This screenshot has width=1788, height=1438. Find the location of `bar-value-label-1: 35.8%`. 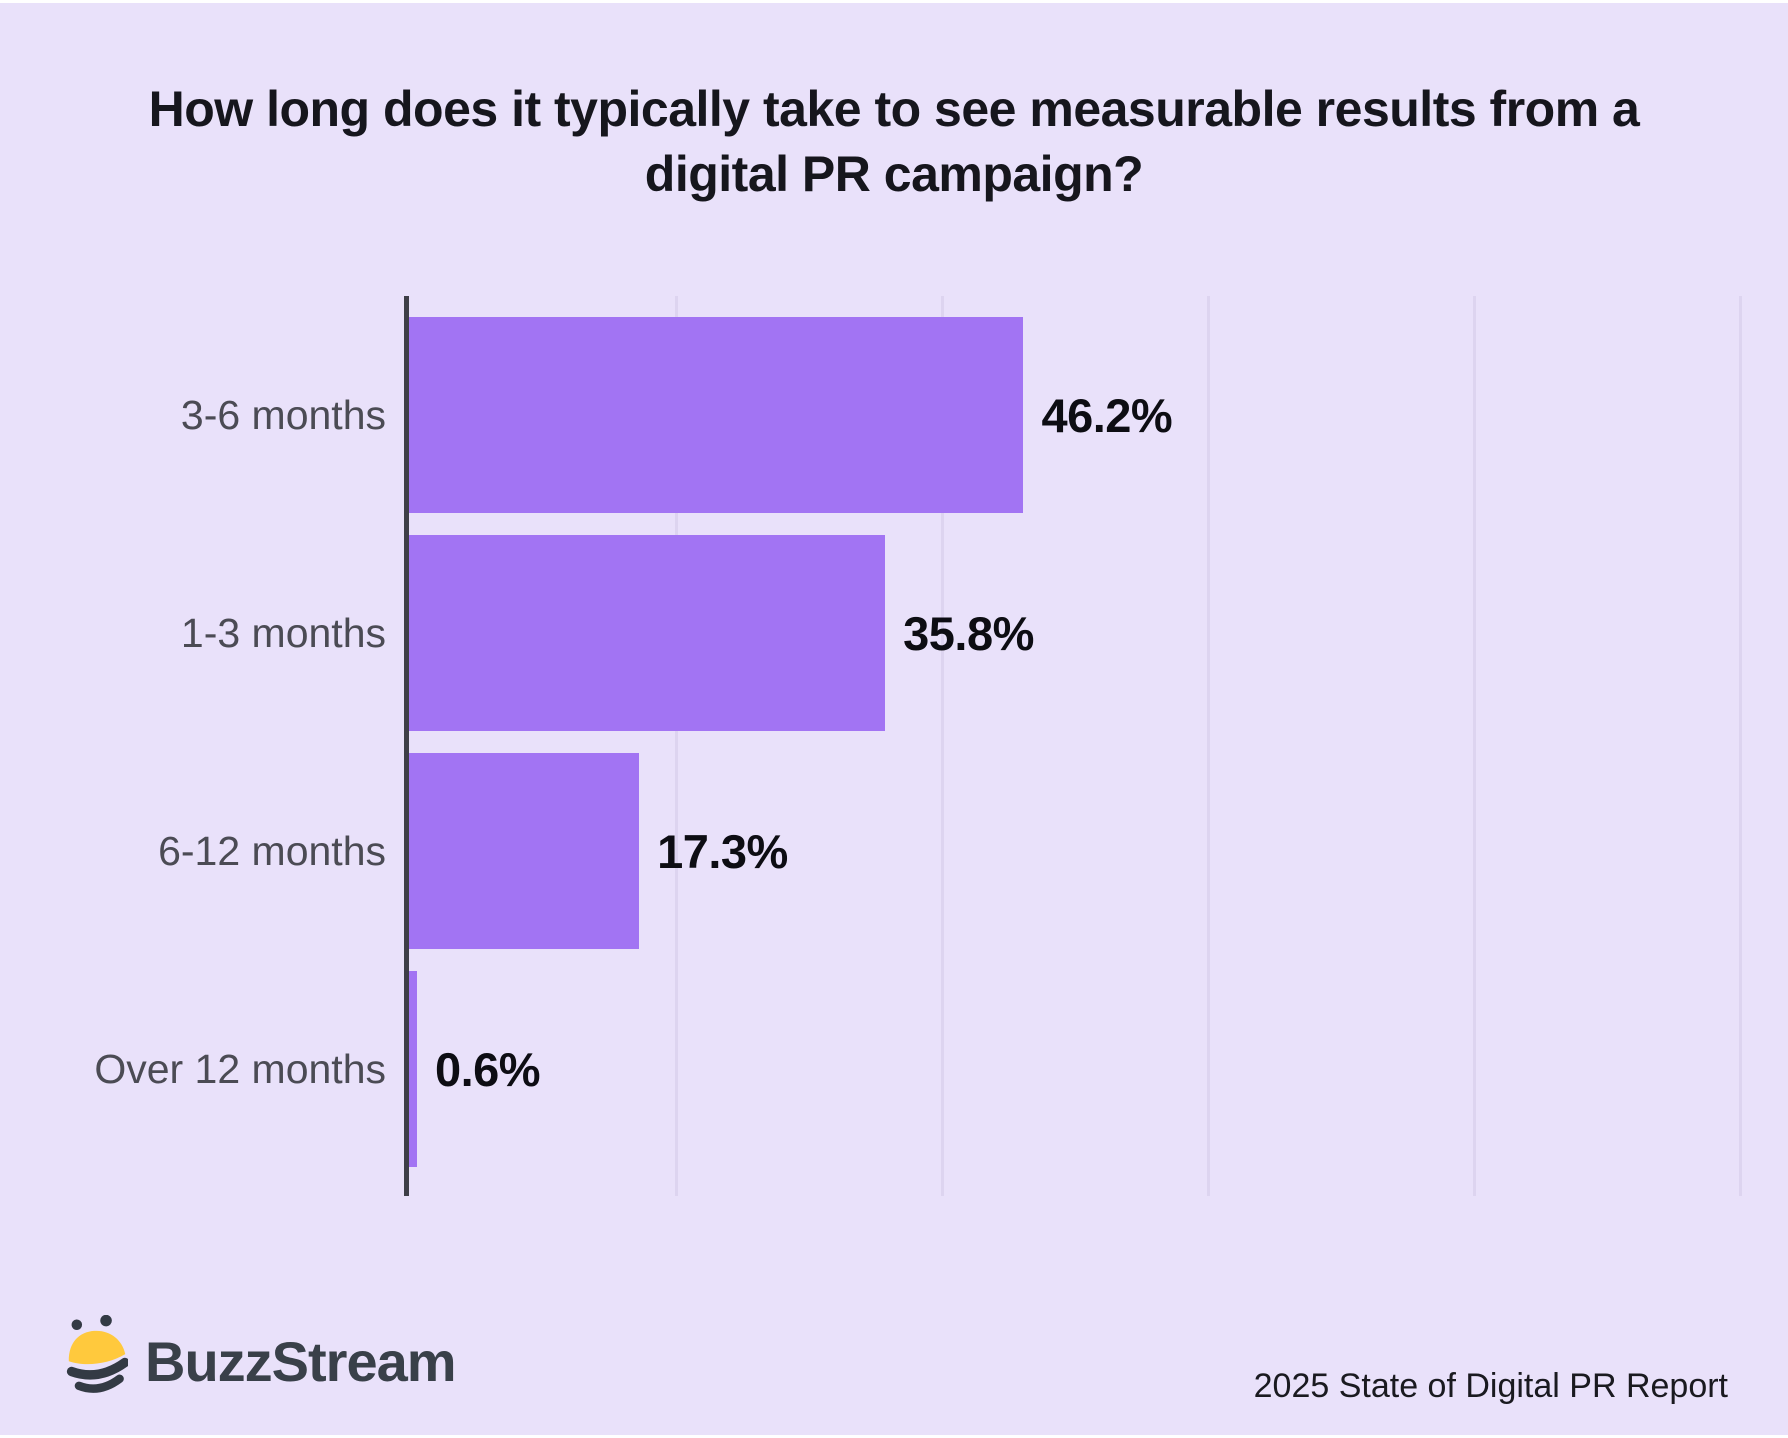

bar-value-label-1: 35.8% is located at coordinates (968, 633).